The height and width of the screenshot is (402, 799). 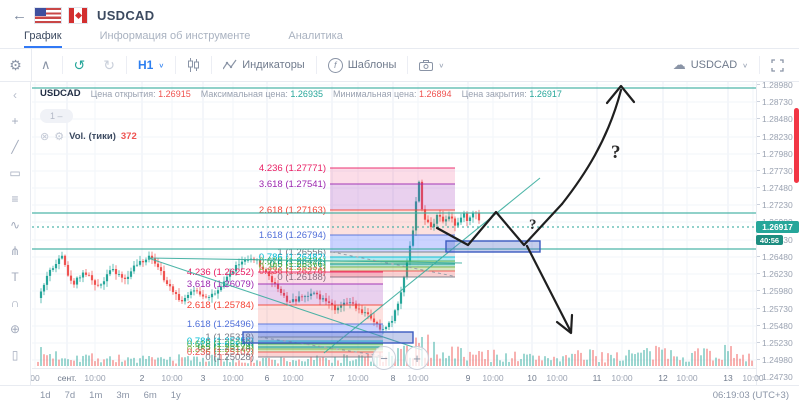 What do you see at coordinates (45, 395) in the screenshot?
I see `range-1d: 1d` at bounding box center [45, 395].